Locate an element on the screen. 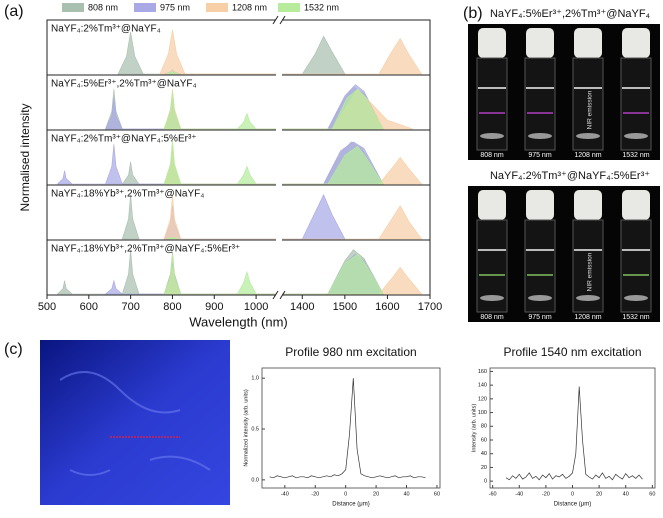 Image resolution: width=663 pixels, height=518 pixels. x-tick-label: 600 is located at coordinates (89, 307).